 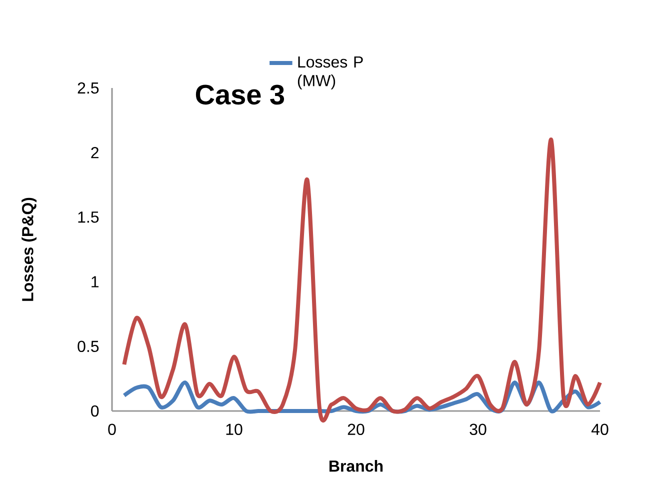 I want to click on x-tick-label: 10, so click(x=234, y=430).